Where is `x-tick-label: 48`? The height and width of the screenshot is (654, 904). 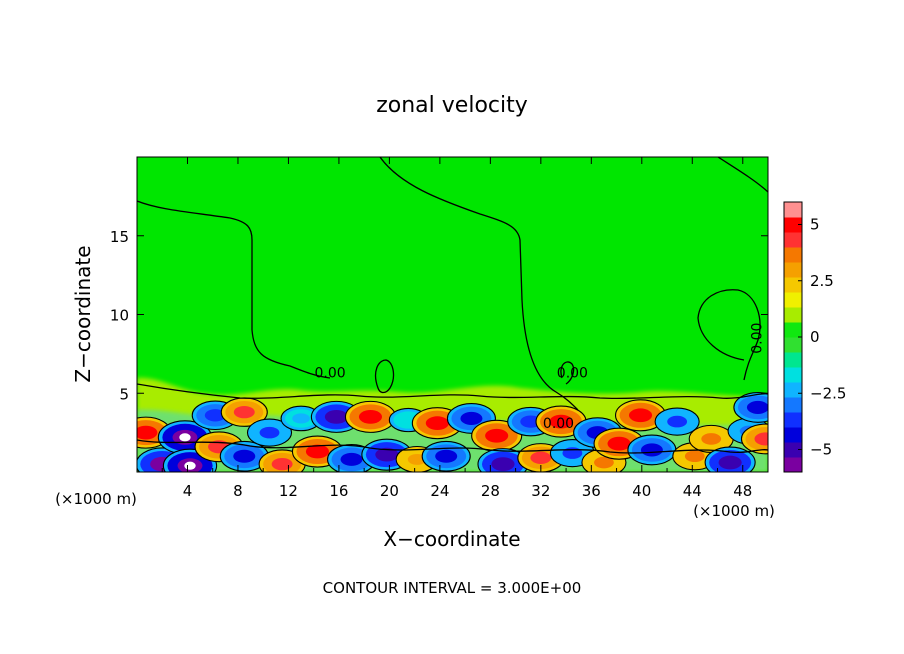
x-tick-label: 48 is located at coordinates (742, 491).